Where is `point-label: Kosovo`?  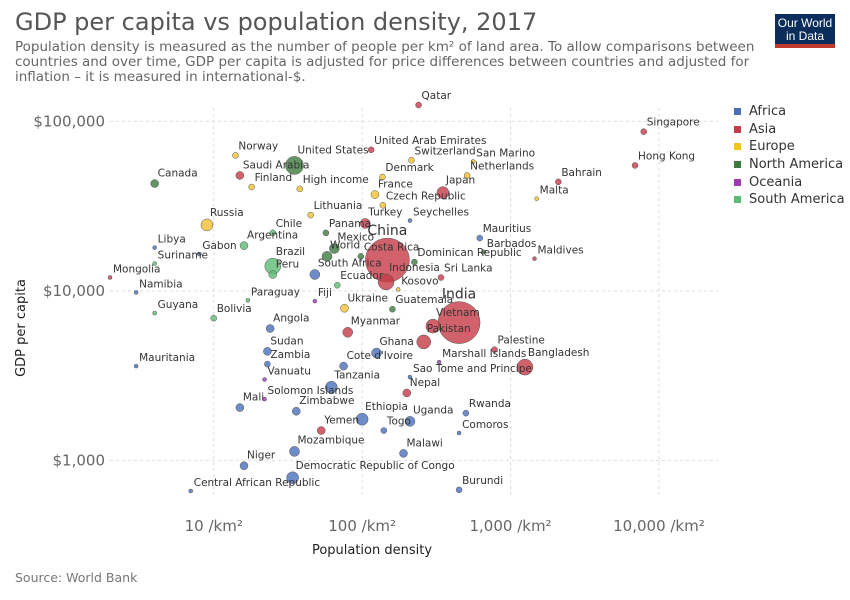
point-label: Kosovo is located at coordinates (419, 281).